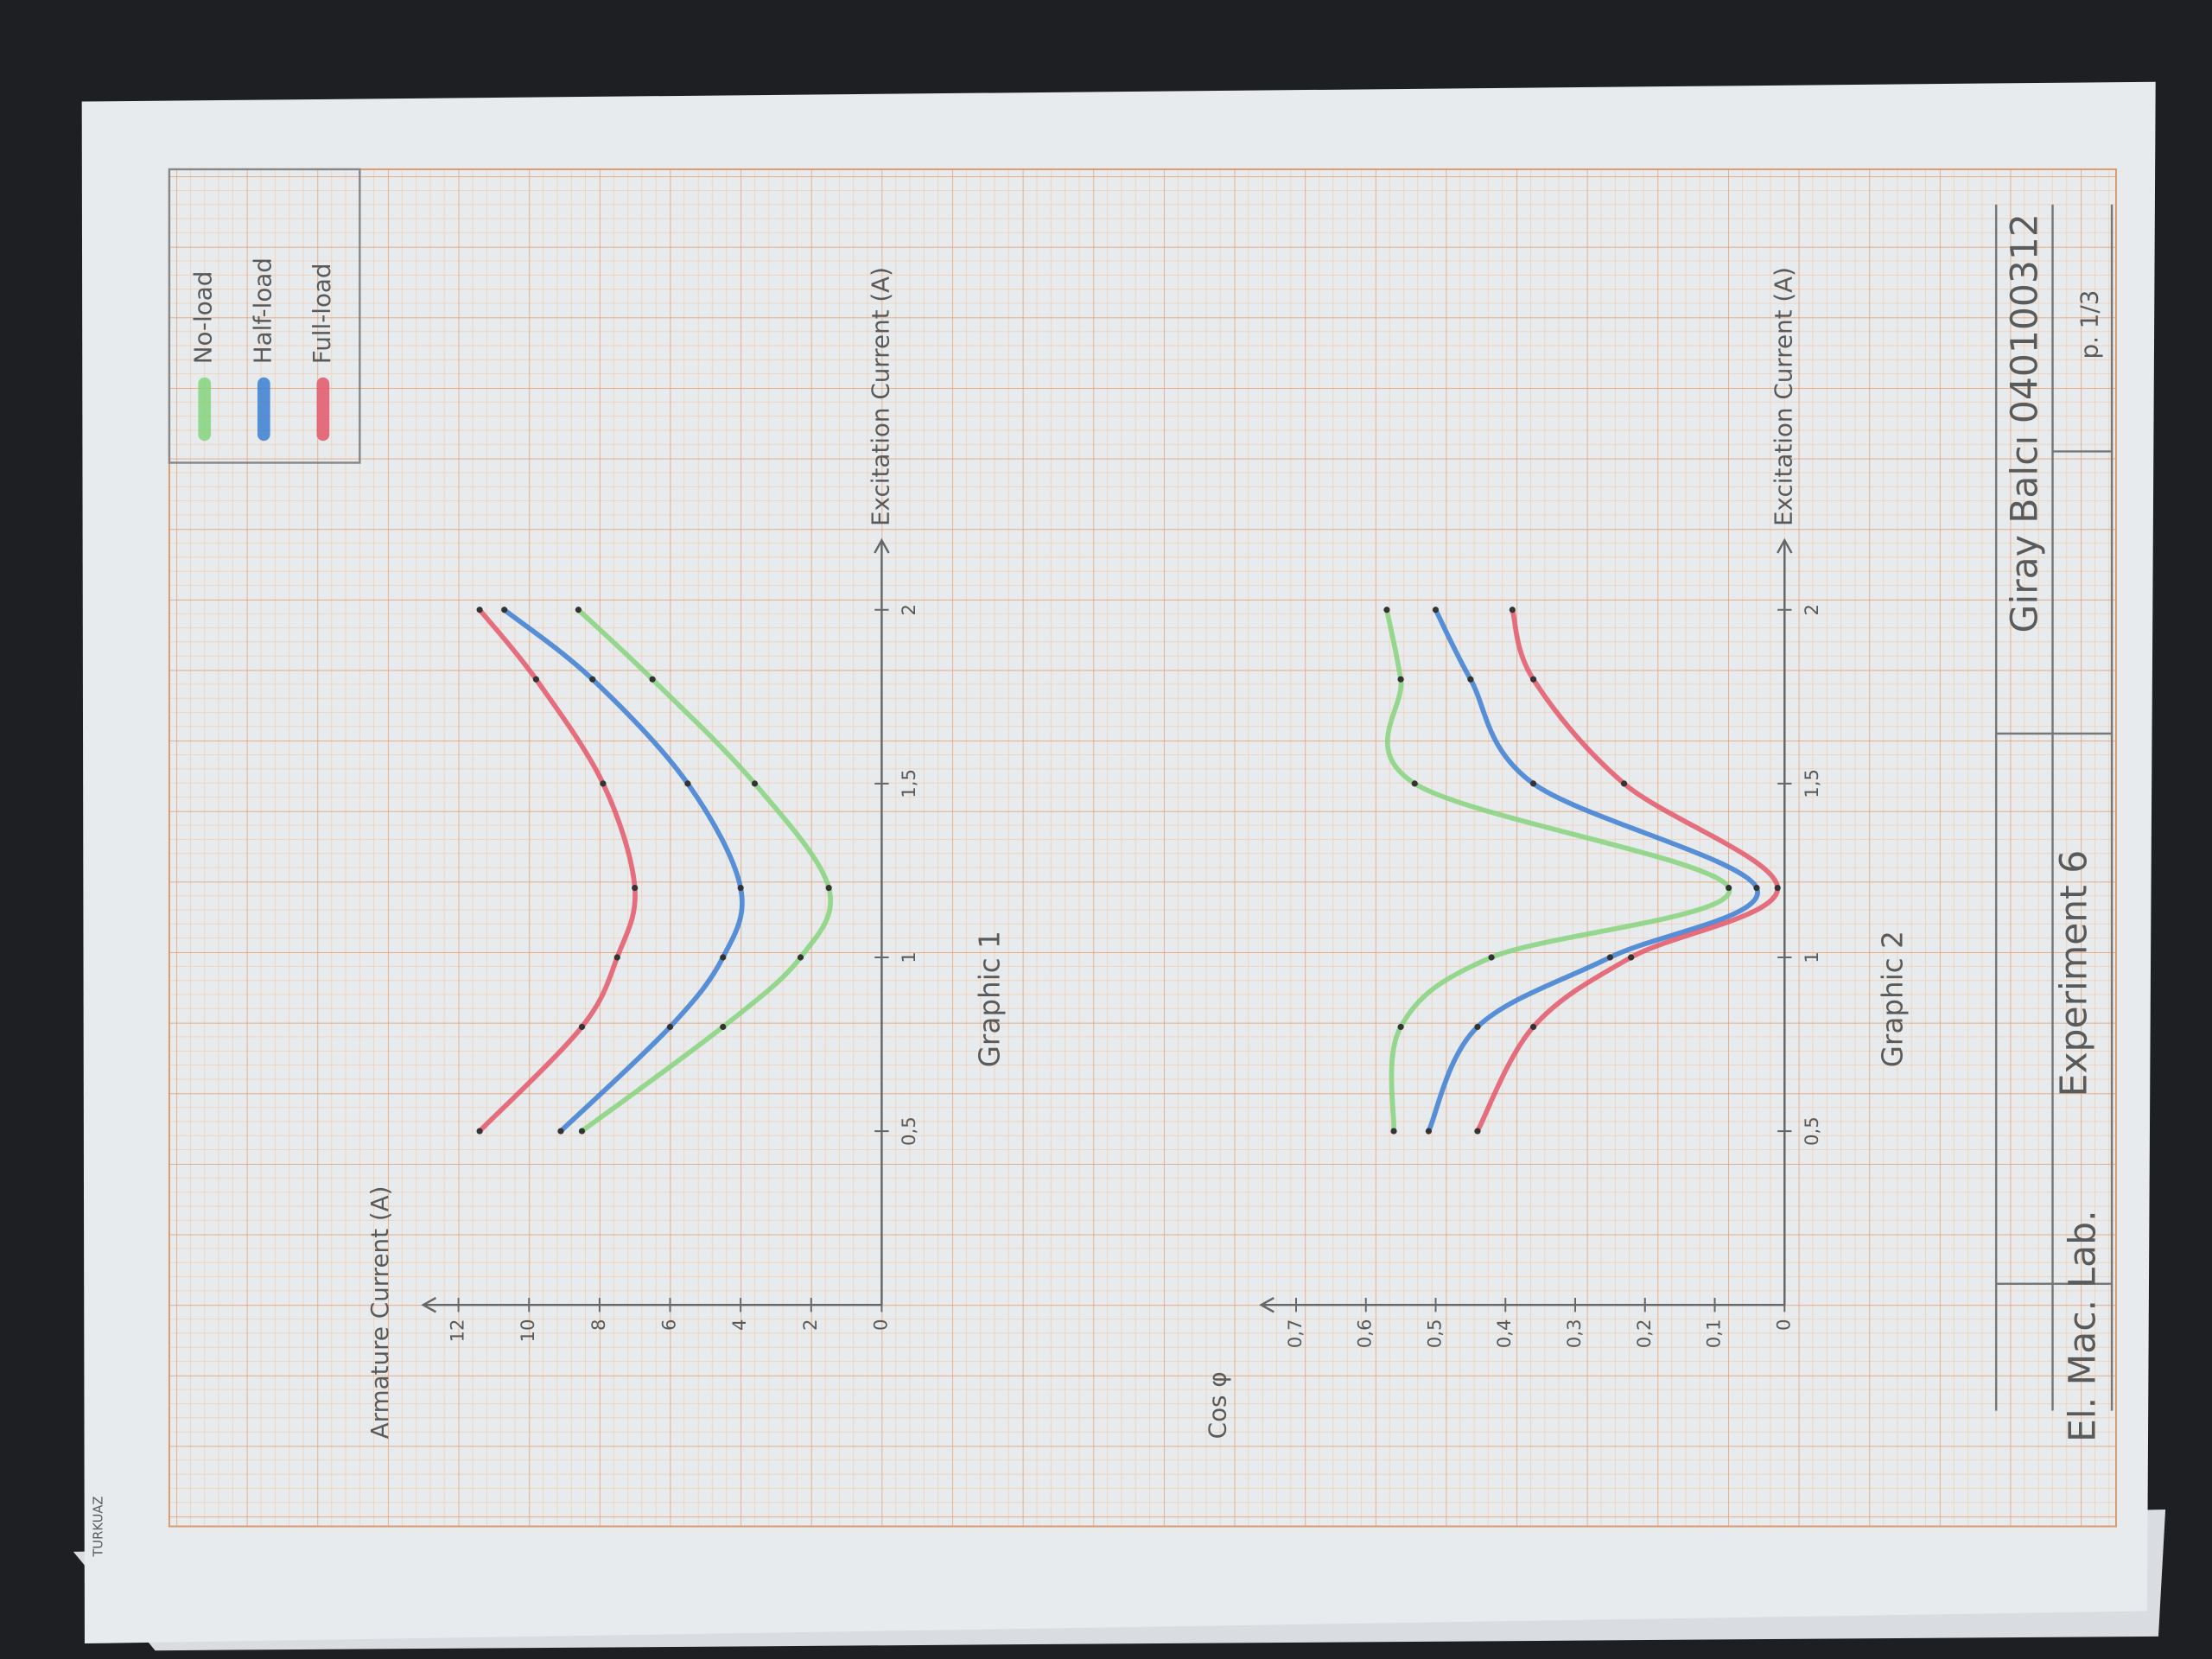 The width and height of the screenshot is (2212, 1659). What do you see at coordinates (2075, 973) in the screenshot?
I see `experiment: Experiment 6` at bounding box center [2075, 973].